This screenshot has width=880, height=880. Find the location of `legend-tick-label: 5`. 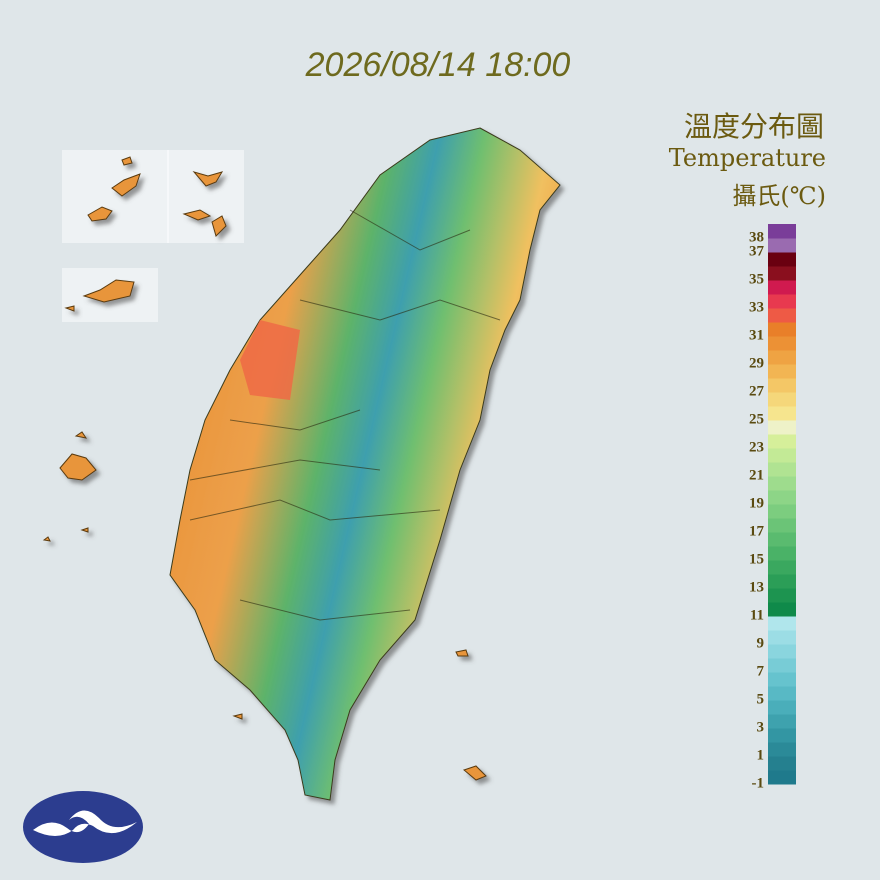

legend-tick-label: 5 is located at coordinates (761, 699).